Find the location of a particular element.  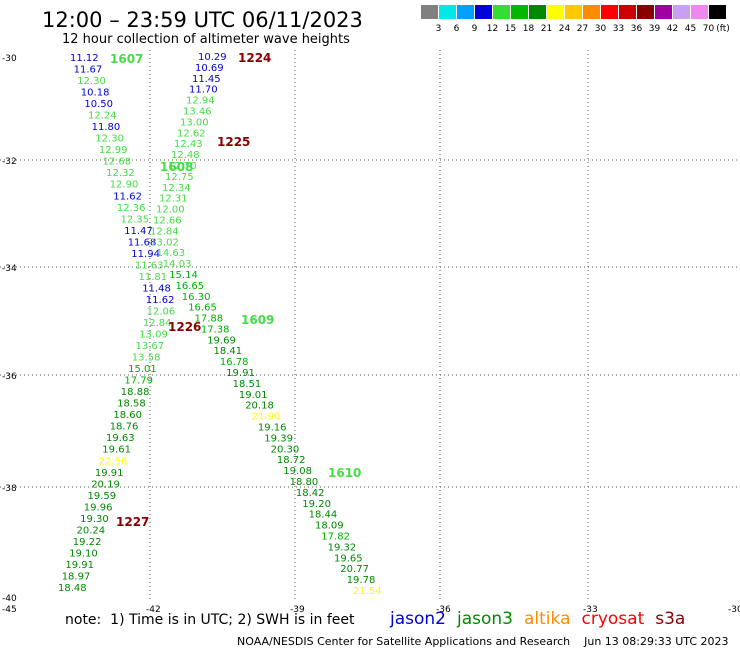

wave-height-value: 20.19 is located at coordinates (105, 484).